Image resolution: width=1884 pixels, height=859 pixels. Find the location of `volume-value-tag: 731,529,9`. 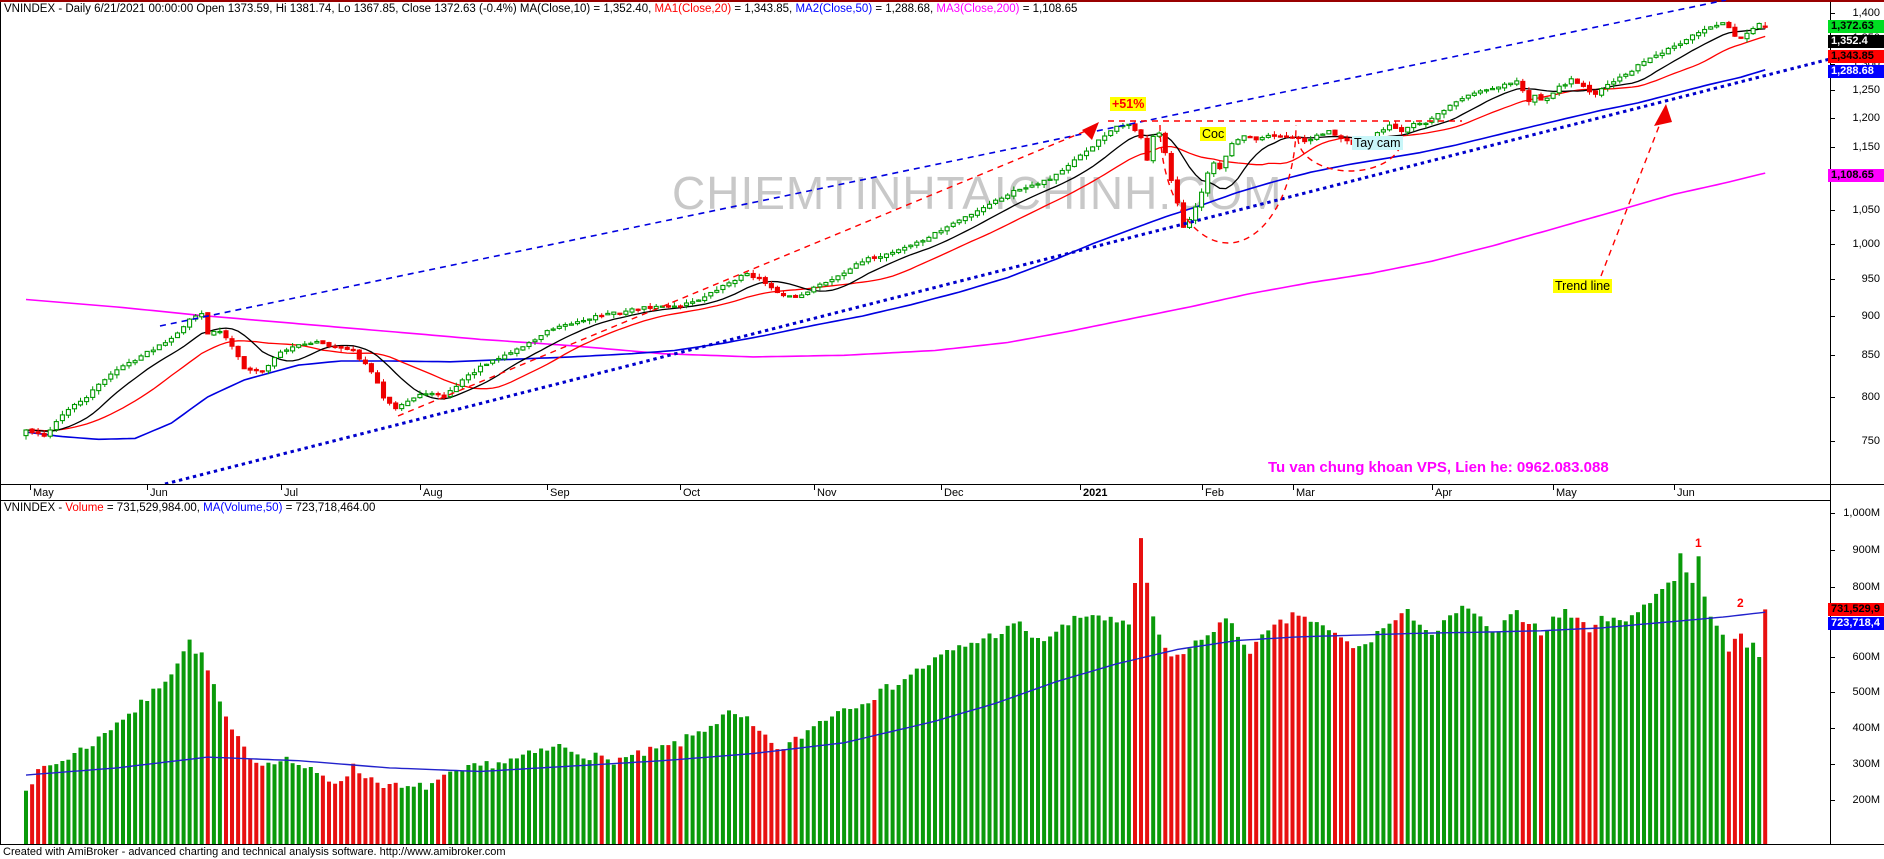

volume-value-tag: 731,529,9 is located at coordinates (1856, 609).